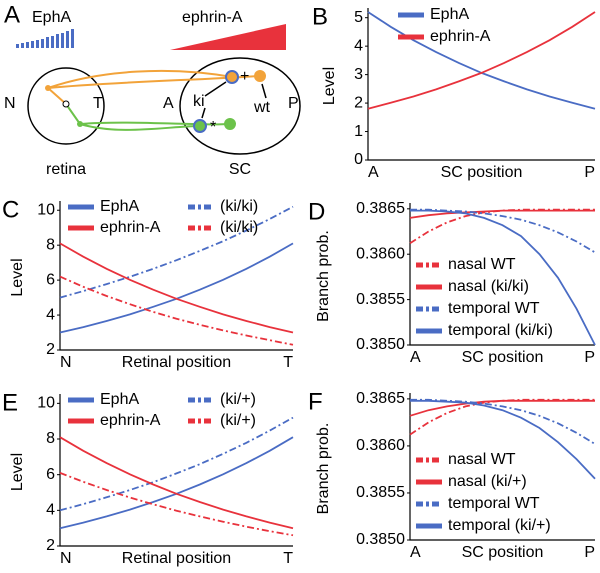 The height and width of the screenshot is (573, 600). Describe the element at coordinates (320, 16) in the screenshot. I see `panel-label: B` at that location.